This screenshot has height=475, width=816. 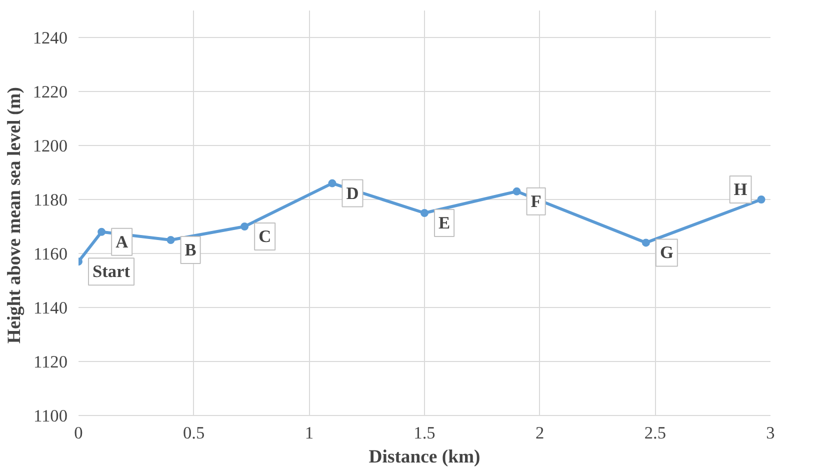 I want to click on annotation: C, so click(x=265, y=236).